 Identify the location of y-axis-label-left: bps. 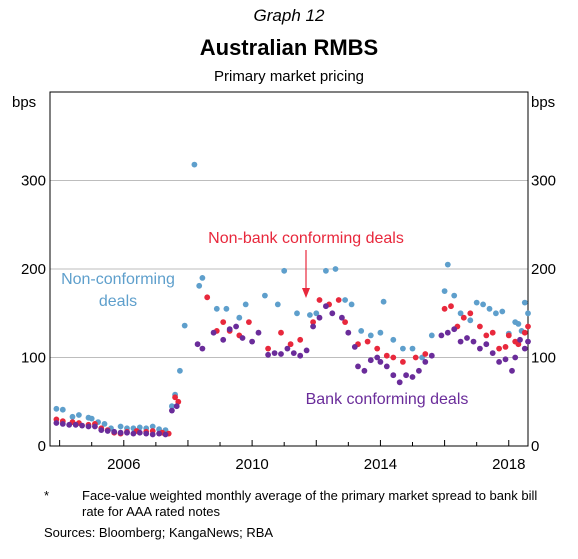
(24, 102).